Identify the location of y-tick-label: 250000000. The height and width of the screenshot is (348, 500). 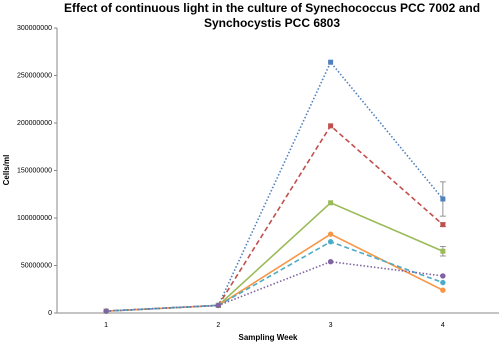
(34, 75).